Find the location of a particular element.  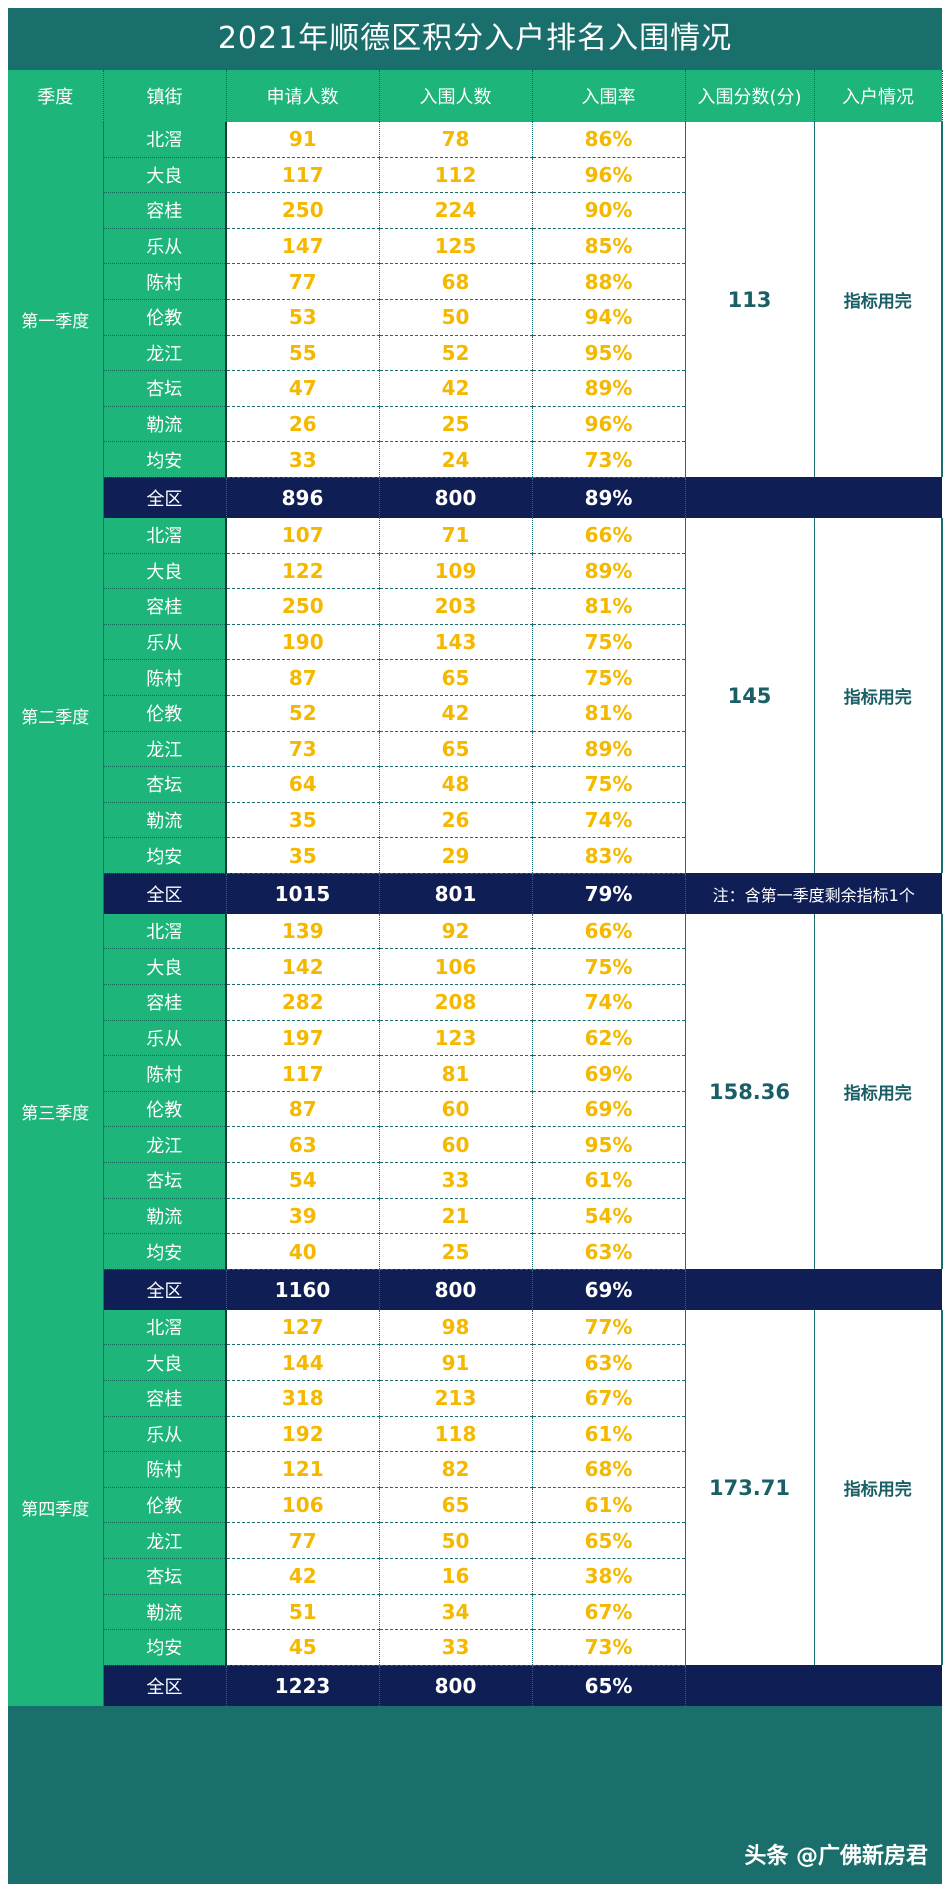

rate-cell: 63% is located at coordinates (609, 1251).